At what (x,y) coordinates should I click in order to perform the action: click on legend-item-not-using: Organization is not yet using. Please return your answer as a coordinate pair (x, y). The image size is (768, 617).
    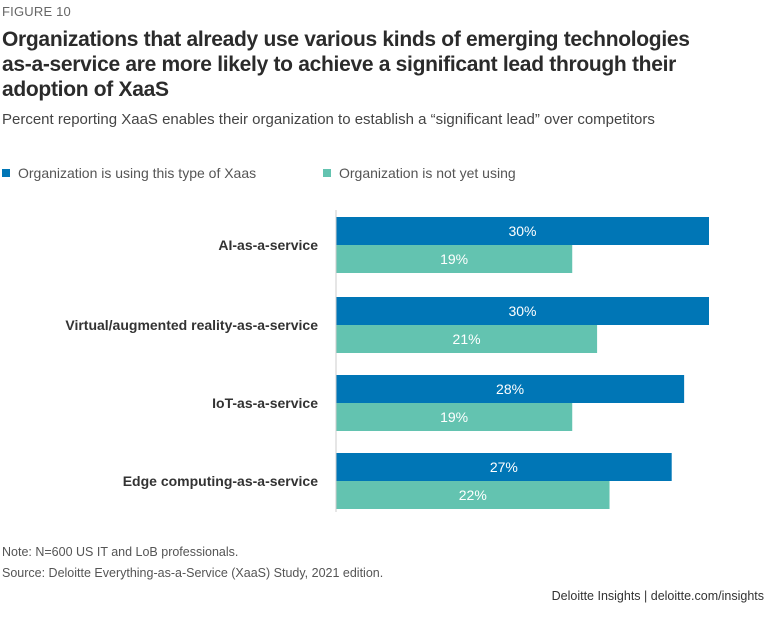
    Looking at the image, I should click on (419, 173).